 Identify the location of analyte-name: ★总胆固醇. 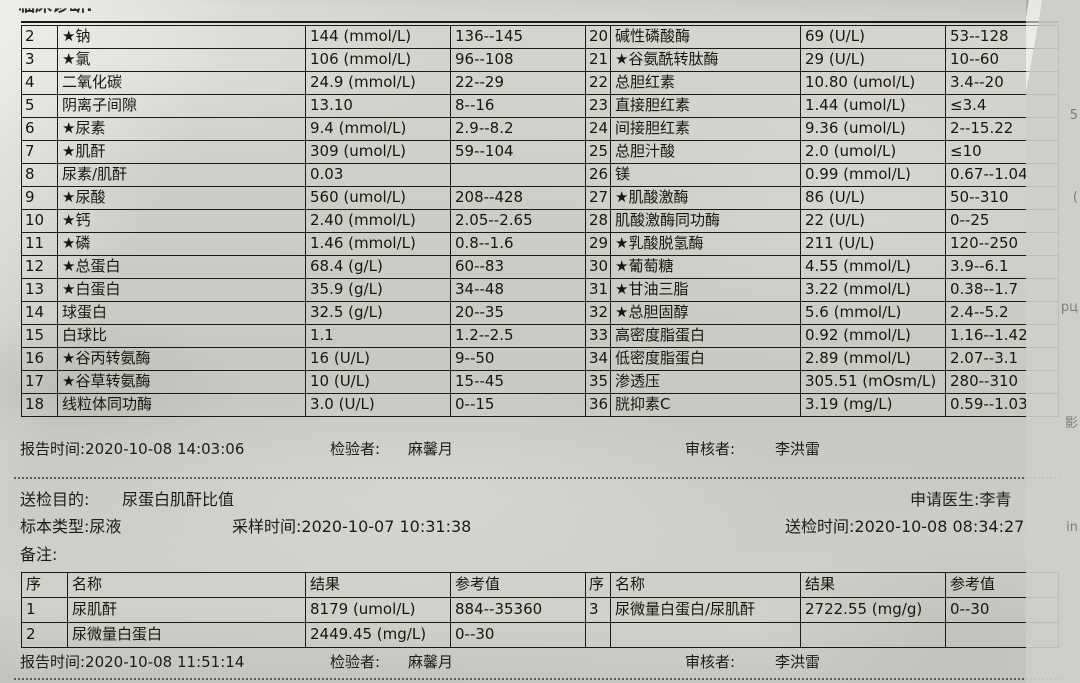
(705, 313).